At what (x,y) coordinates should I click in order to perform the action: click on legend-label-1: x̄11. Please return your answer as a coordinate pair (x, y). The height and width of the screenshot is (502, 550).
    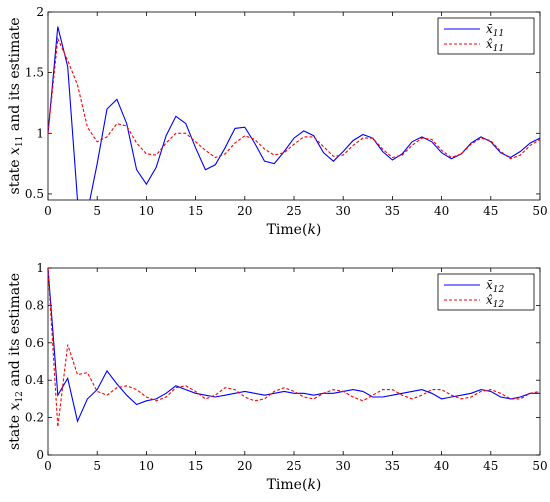
    Looking at the image, I should click on (495, 30).